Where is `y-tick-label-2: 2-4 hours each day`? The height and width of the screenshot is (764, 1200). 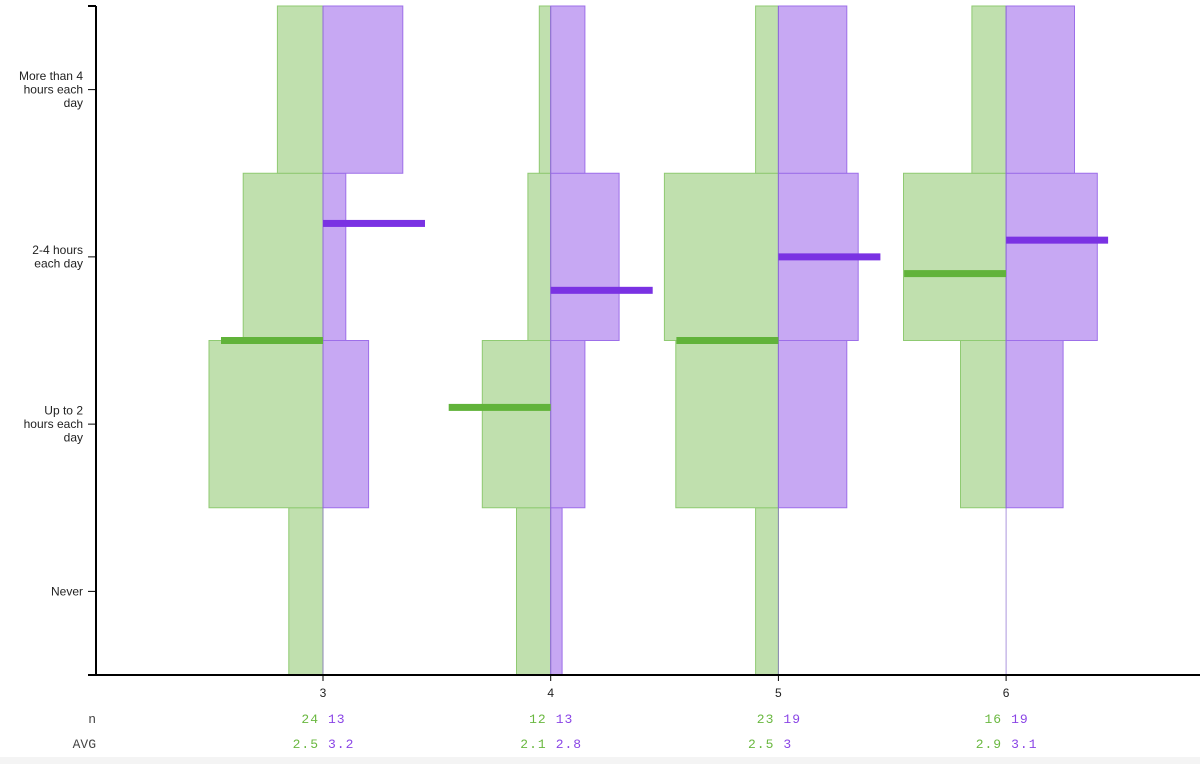 y-tick-label-2: 2-4 hours each day is located at coordinates (57, 257).